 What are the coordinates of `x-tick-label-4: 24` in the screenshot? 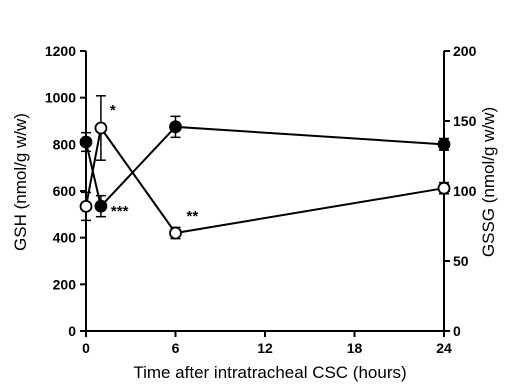 It's located at (444, 348).